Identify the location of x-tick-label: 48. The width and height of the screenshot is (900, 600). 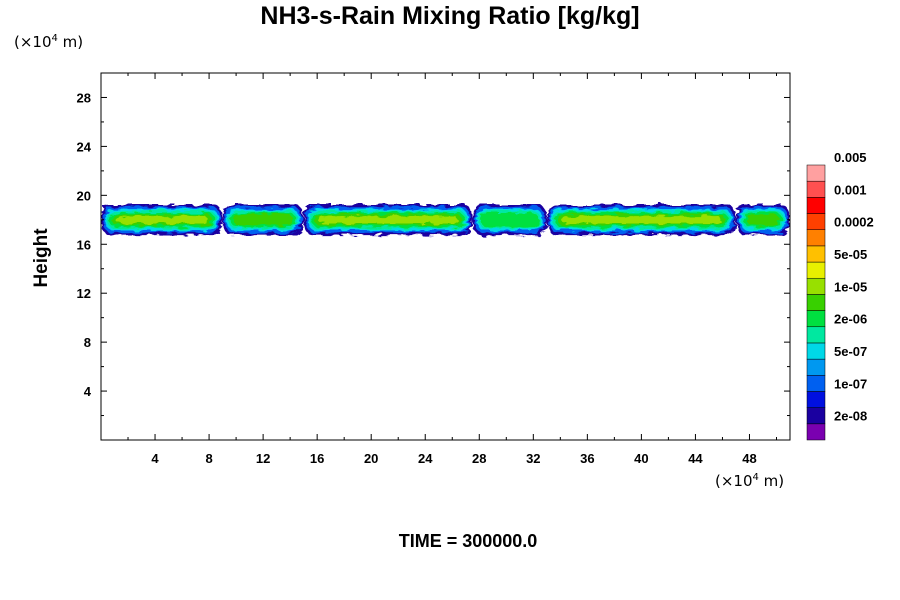
(749, 458).